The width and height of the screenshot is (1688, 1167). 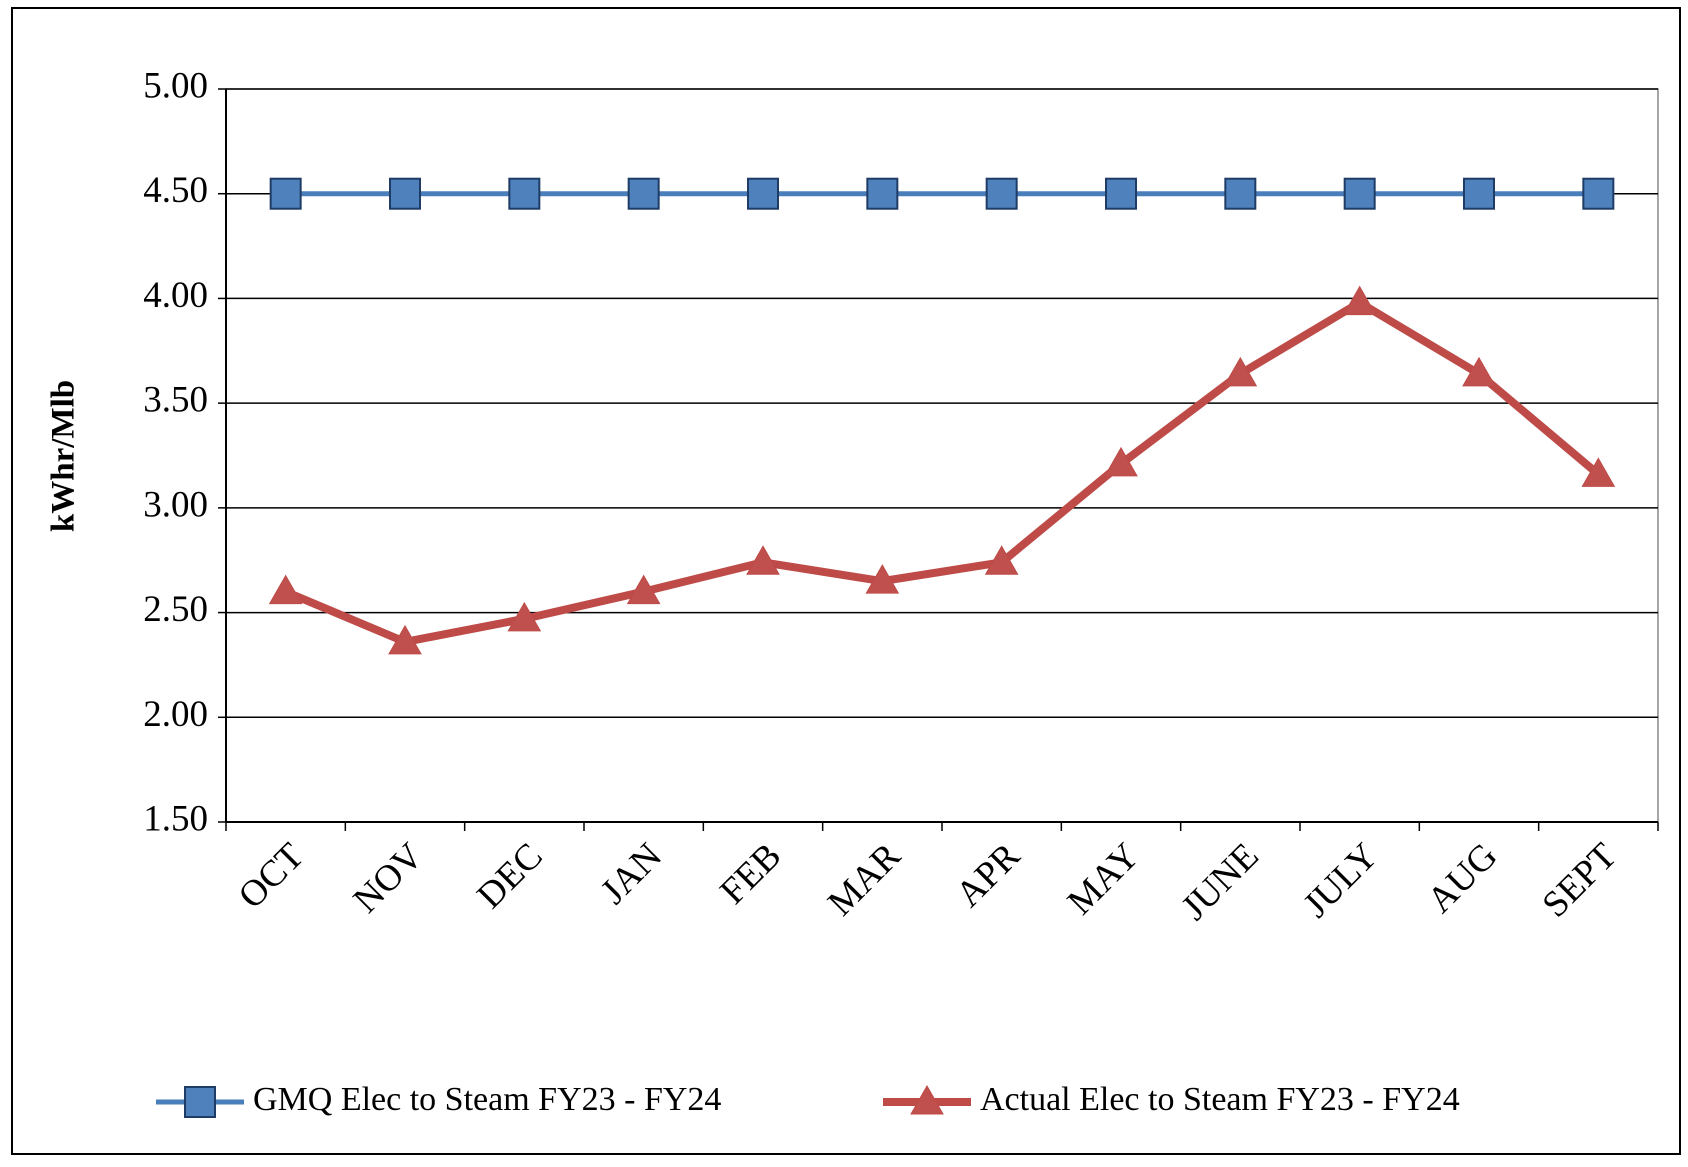 I want to click on y-tick-label: 1.50, so click(x=175, y=818).